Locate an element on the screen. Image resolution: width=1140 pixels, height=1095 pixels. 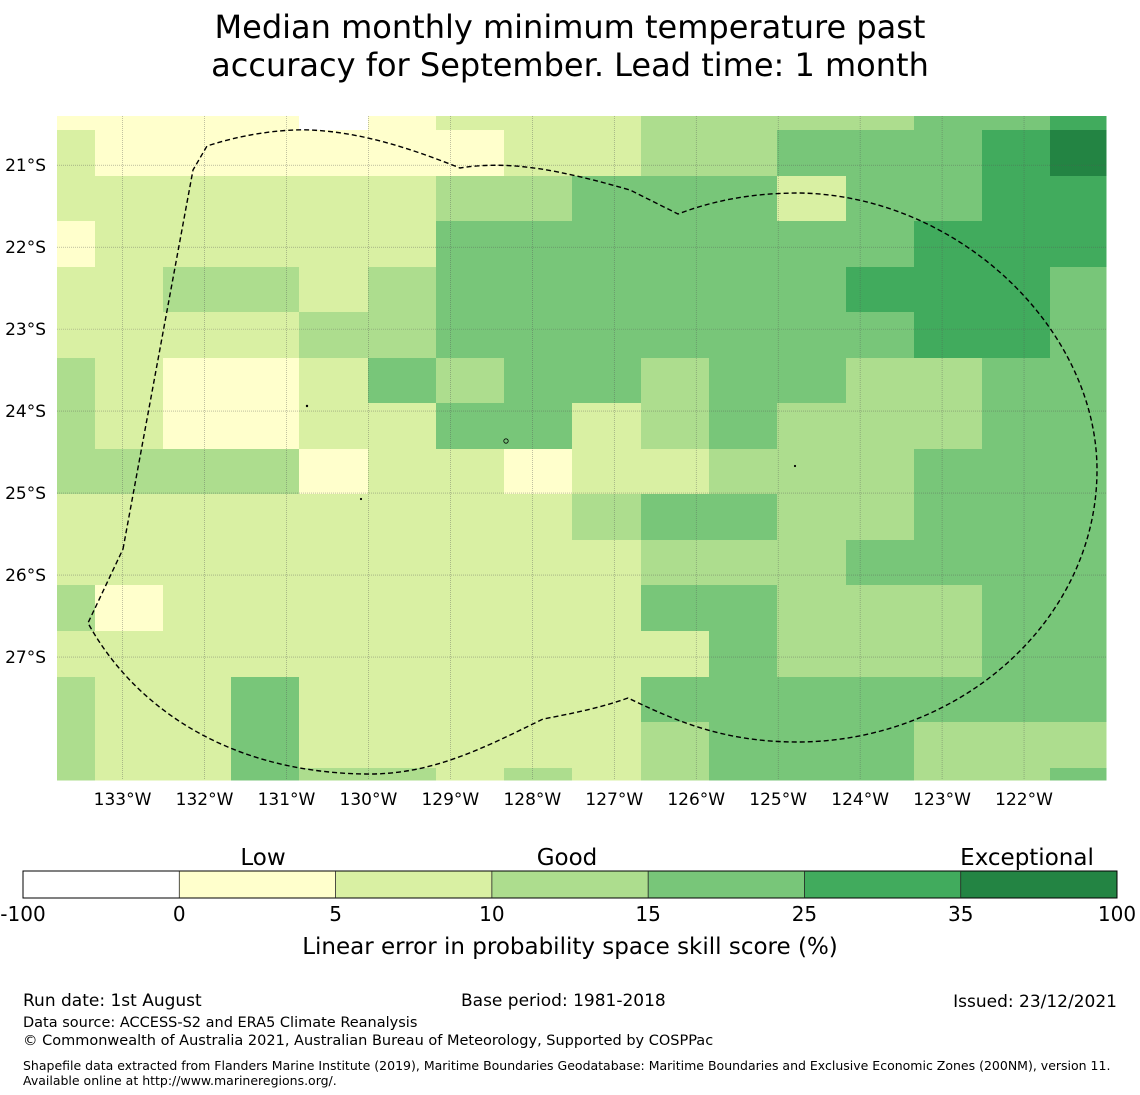
lat-tick-label: 23°S is located at coordinates (25, 330).